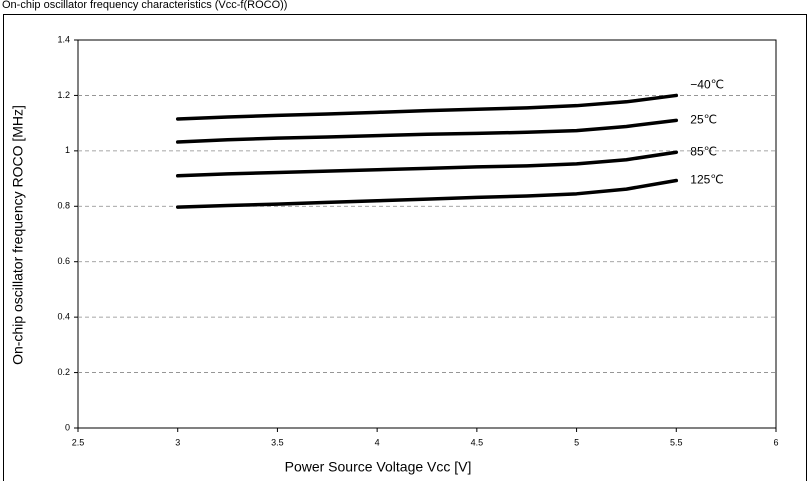  Describe the element at coordinates (676, 442) in the screenshot. I see `x-tick-label: 5.5` at that location.